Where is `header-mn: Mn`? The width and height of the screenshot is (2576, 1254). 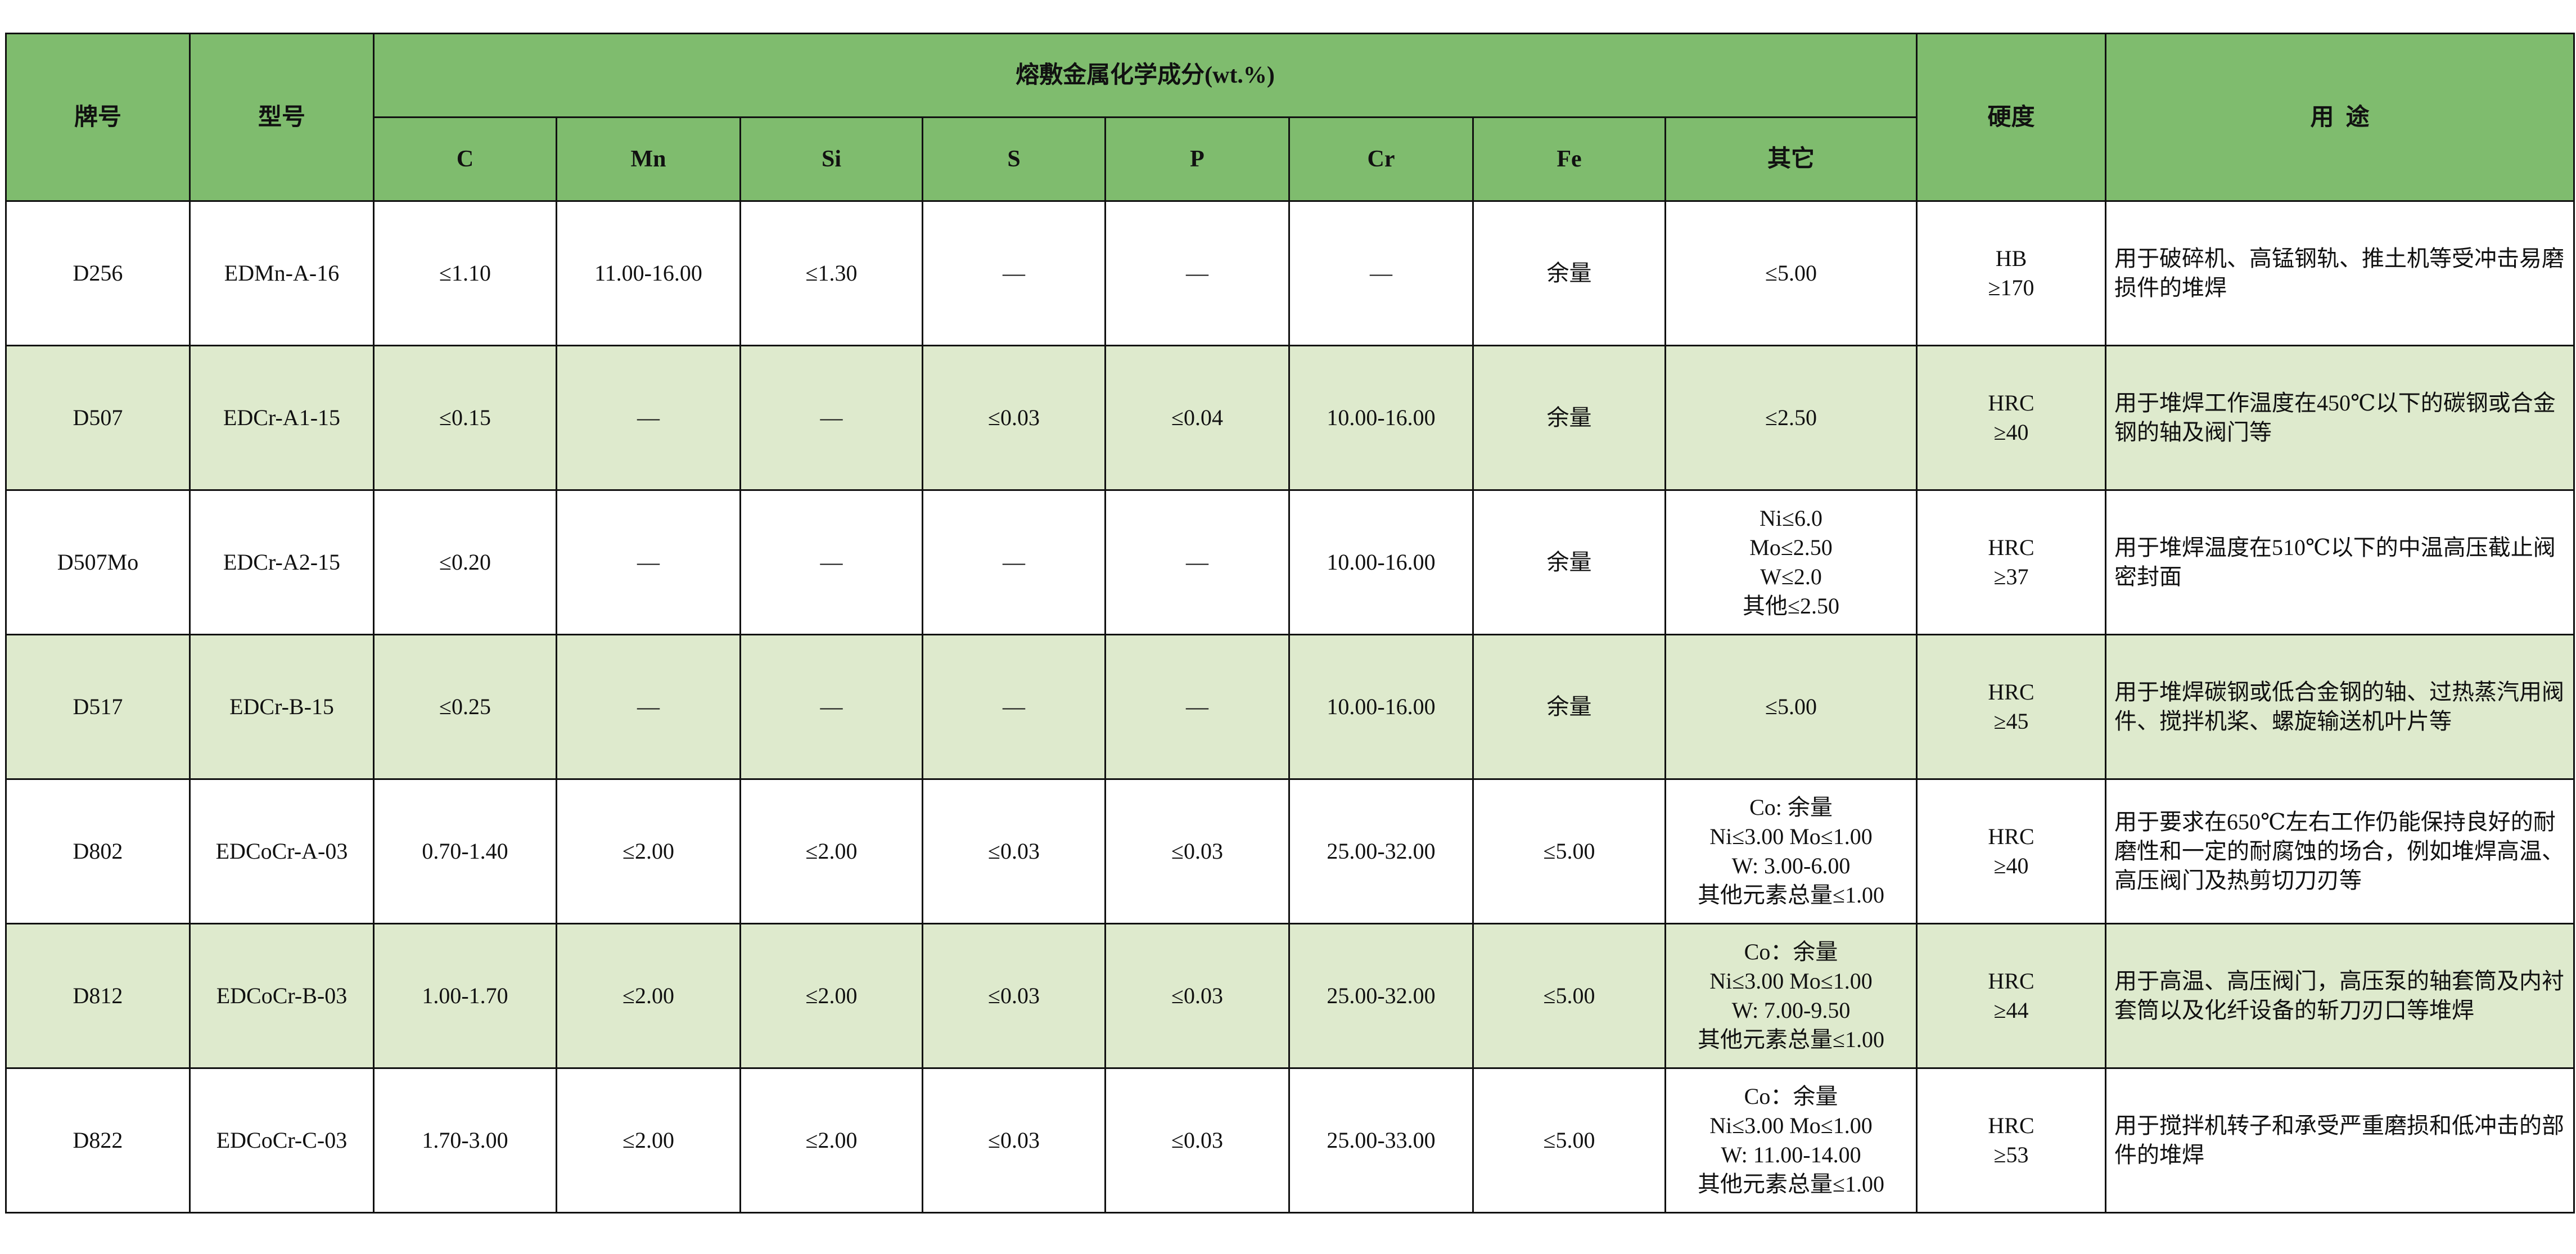
header-mn: Mn is located at coordinates (649, 159).